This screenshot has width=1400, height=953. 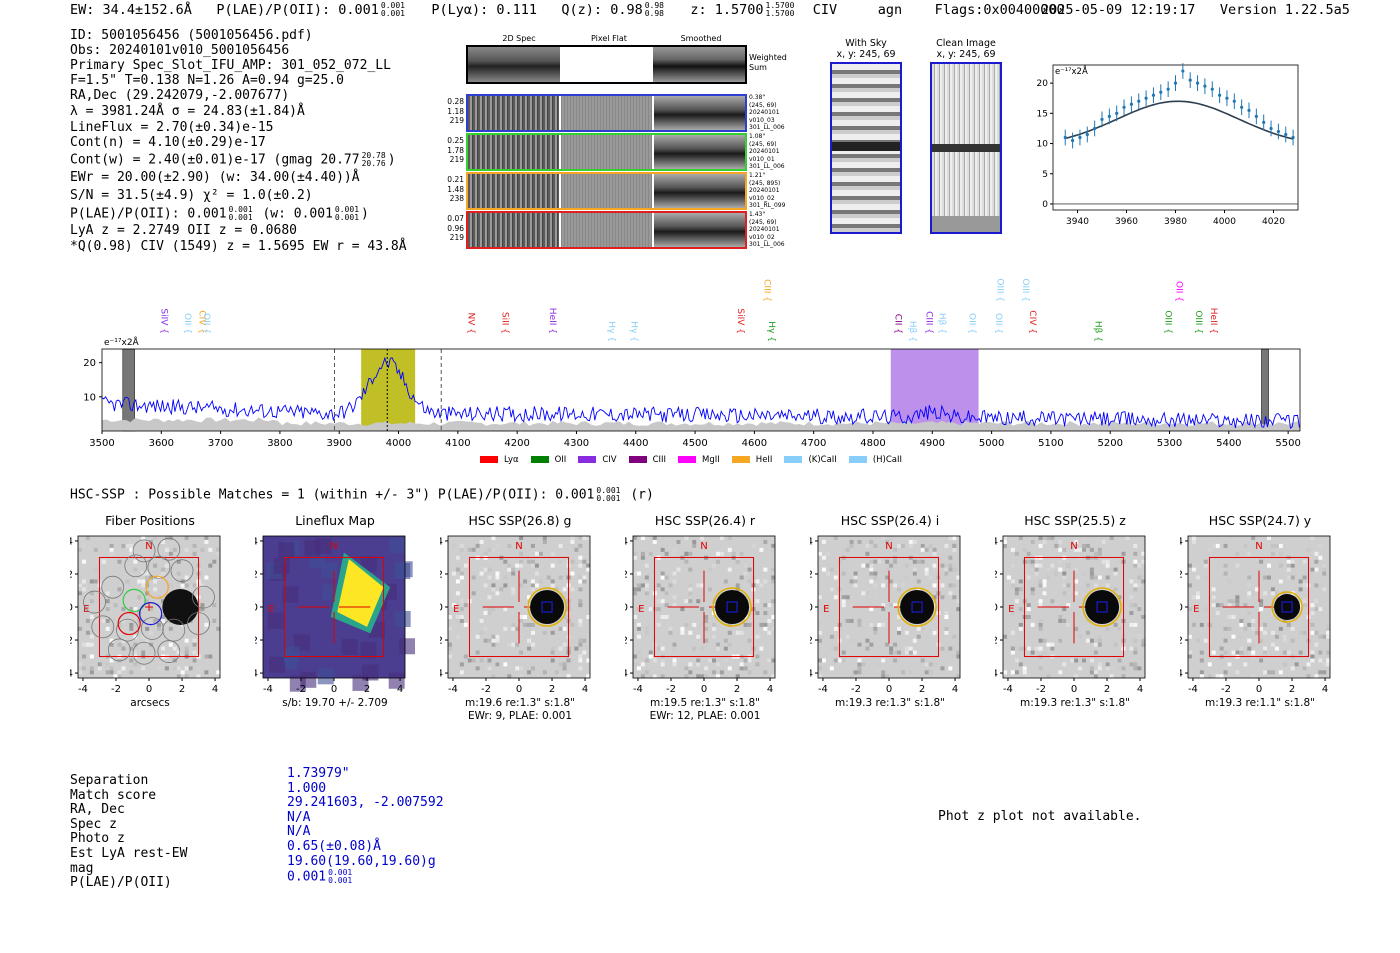 What do you see at coordinates (455, 179) in the screenshot?
I see `cutout-left-value: 0.21` at bounding box center [455, 179].